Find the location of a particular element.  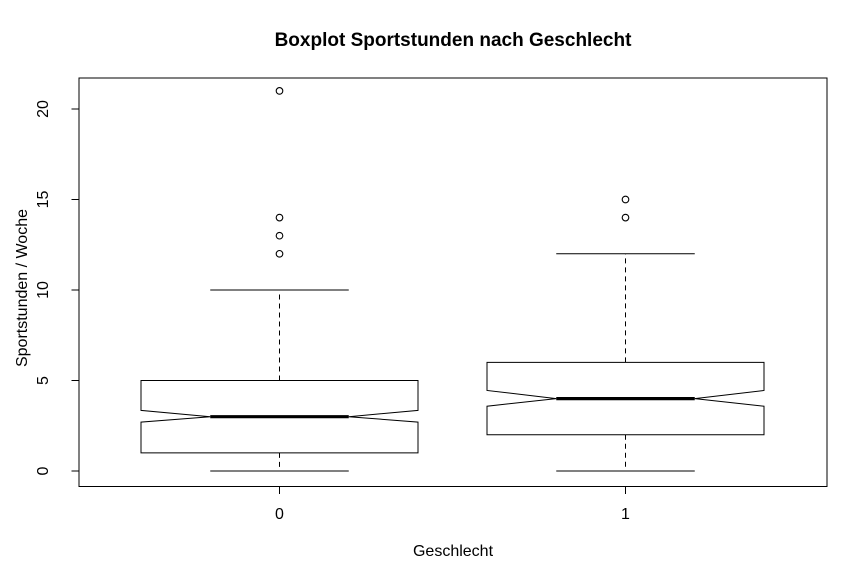

x-tick-label: 1 is located at coordinates (625, 514).